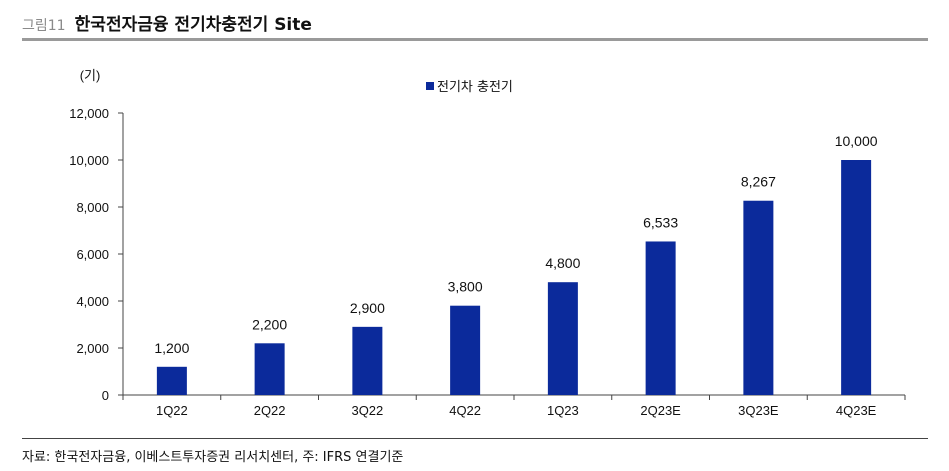 The height and width of the screenshot is (471, 949). I want to click on legend: 전기차 충전기, so click(469, 87).